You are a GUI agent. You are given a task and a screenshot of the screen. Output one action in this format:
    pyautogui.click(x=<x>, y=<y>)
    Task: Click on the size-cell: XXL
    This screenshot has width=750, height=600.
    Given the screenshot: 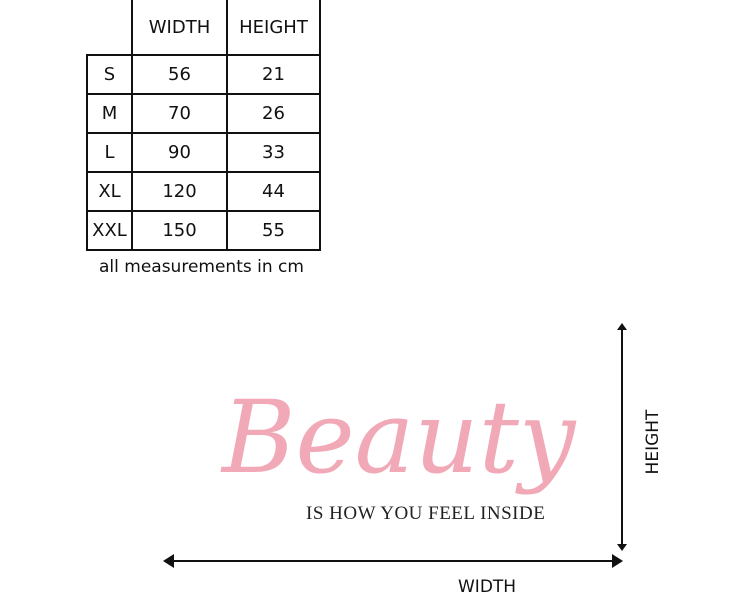 What is the action you would take?
    pyautogui.click(x=109, y=230)
    